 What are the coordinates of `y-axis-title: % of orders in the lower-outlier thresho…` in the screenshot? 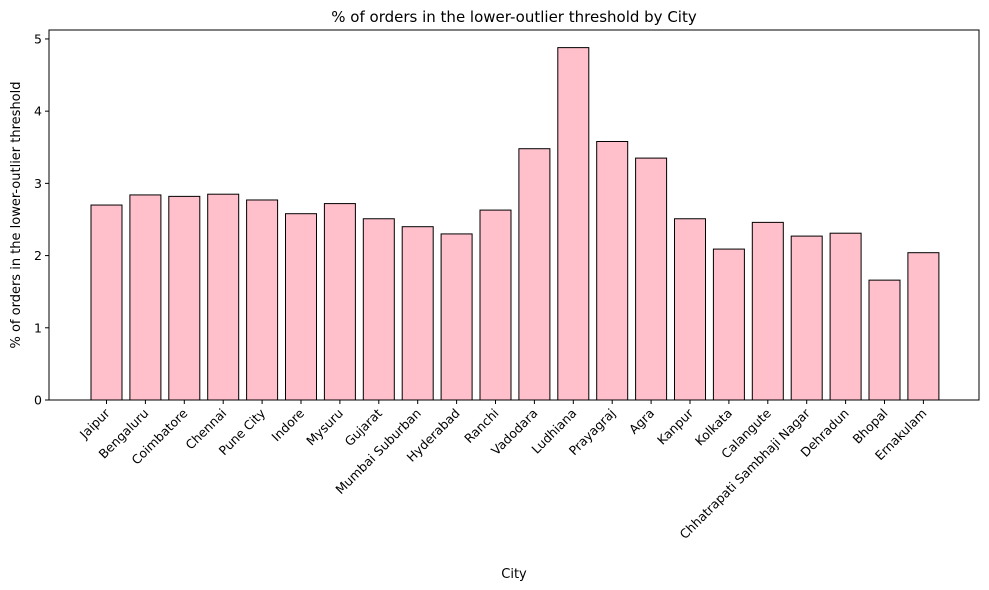 It's located at (16, 214).